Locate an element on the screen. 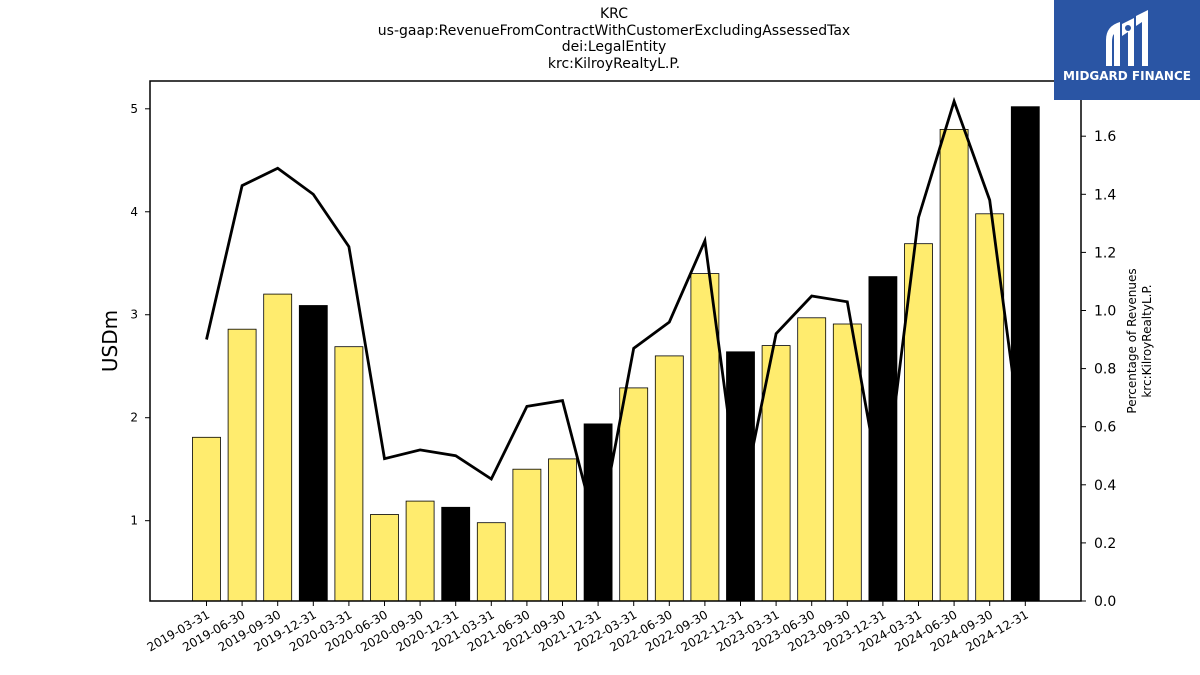 The image size is (1200, 675). right-tick-label: 0.8 is located at coordinates (1105, 370).